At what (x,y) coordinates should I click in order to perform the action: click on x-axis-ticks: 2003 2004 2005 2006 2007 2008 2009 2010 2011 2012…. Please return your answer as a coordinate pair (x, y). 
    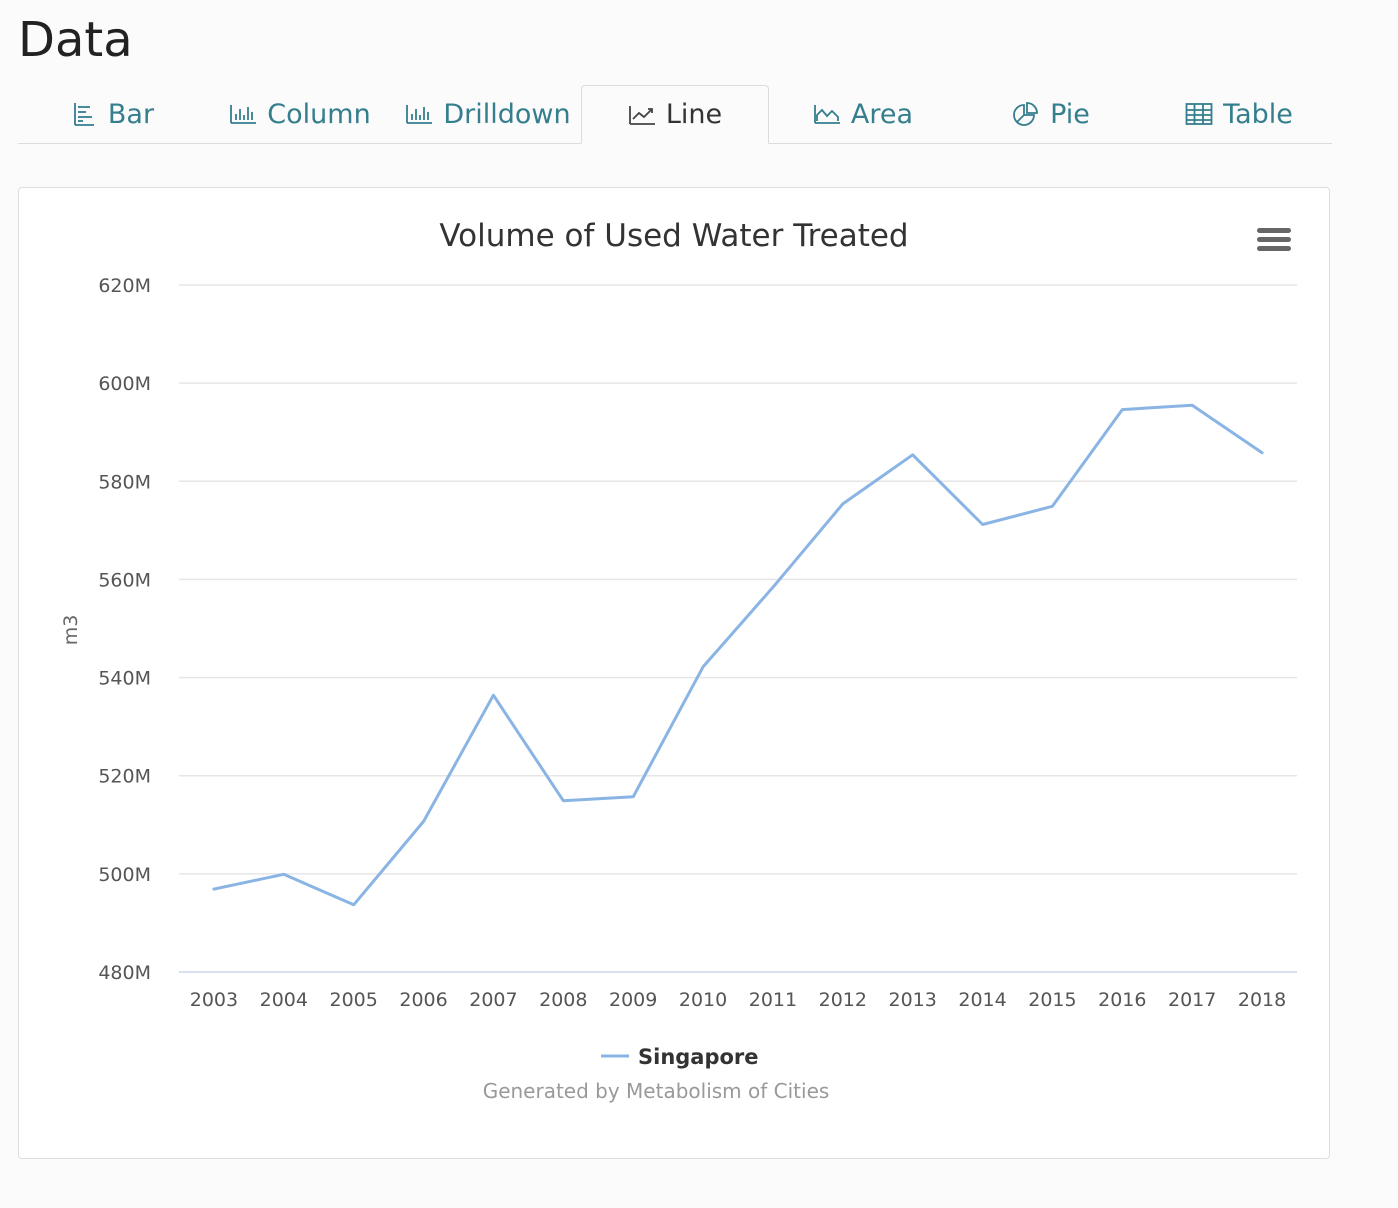
    Looking at the image, I should click on (738, 1000).